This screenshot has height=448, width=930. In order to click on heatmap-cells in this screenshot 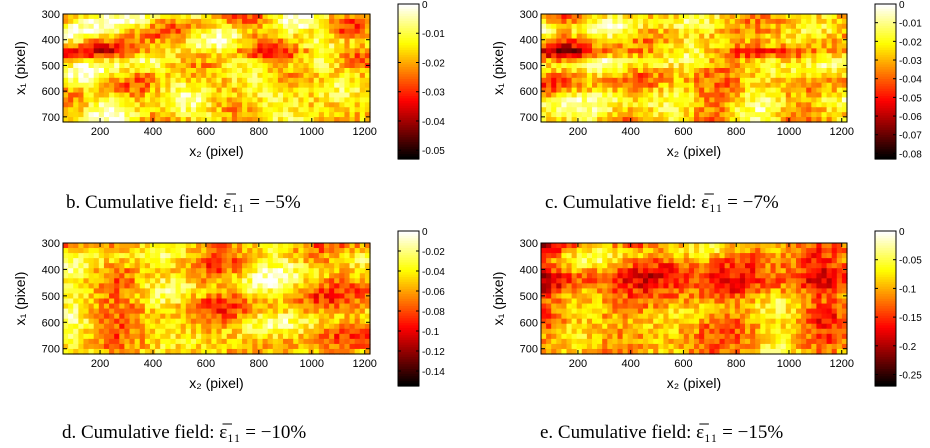, I will do `click(694, 299)`.